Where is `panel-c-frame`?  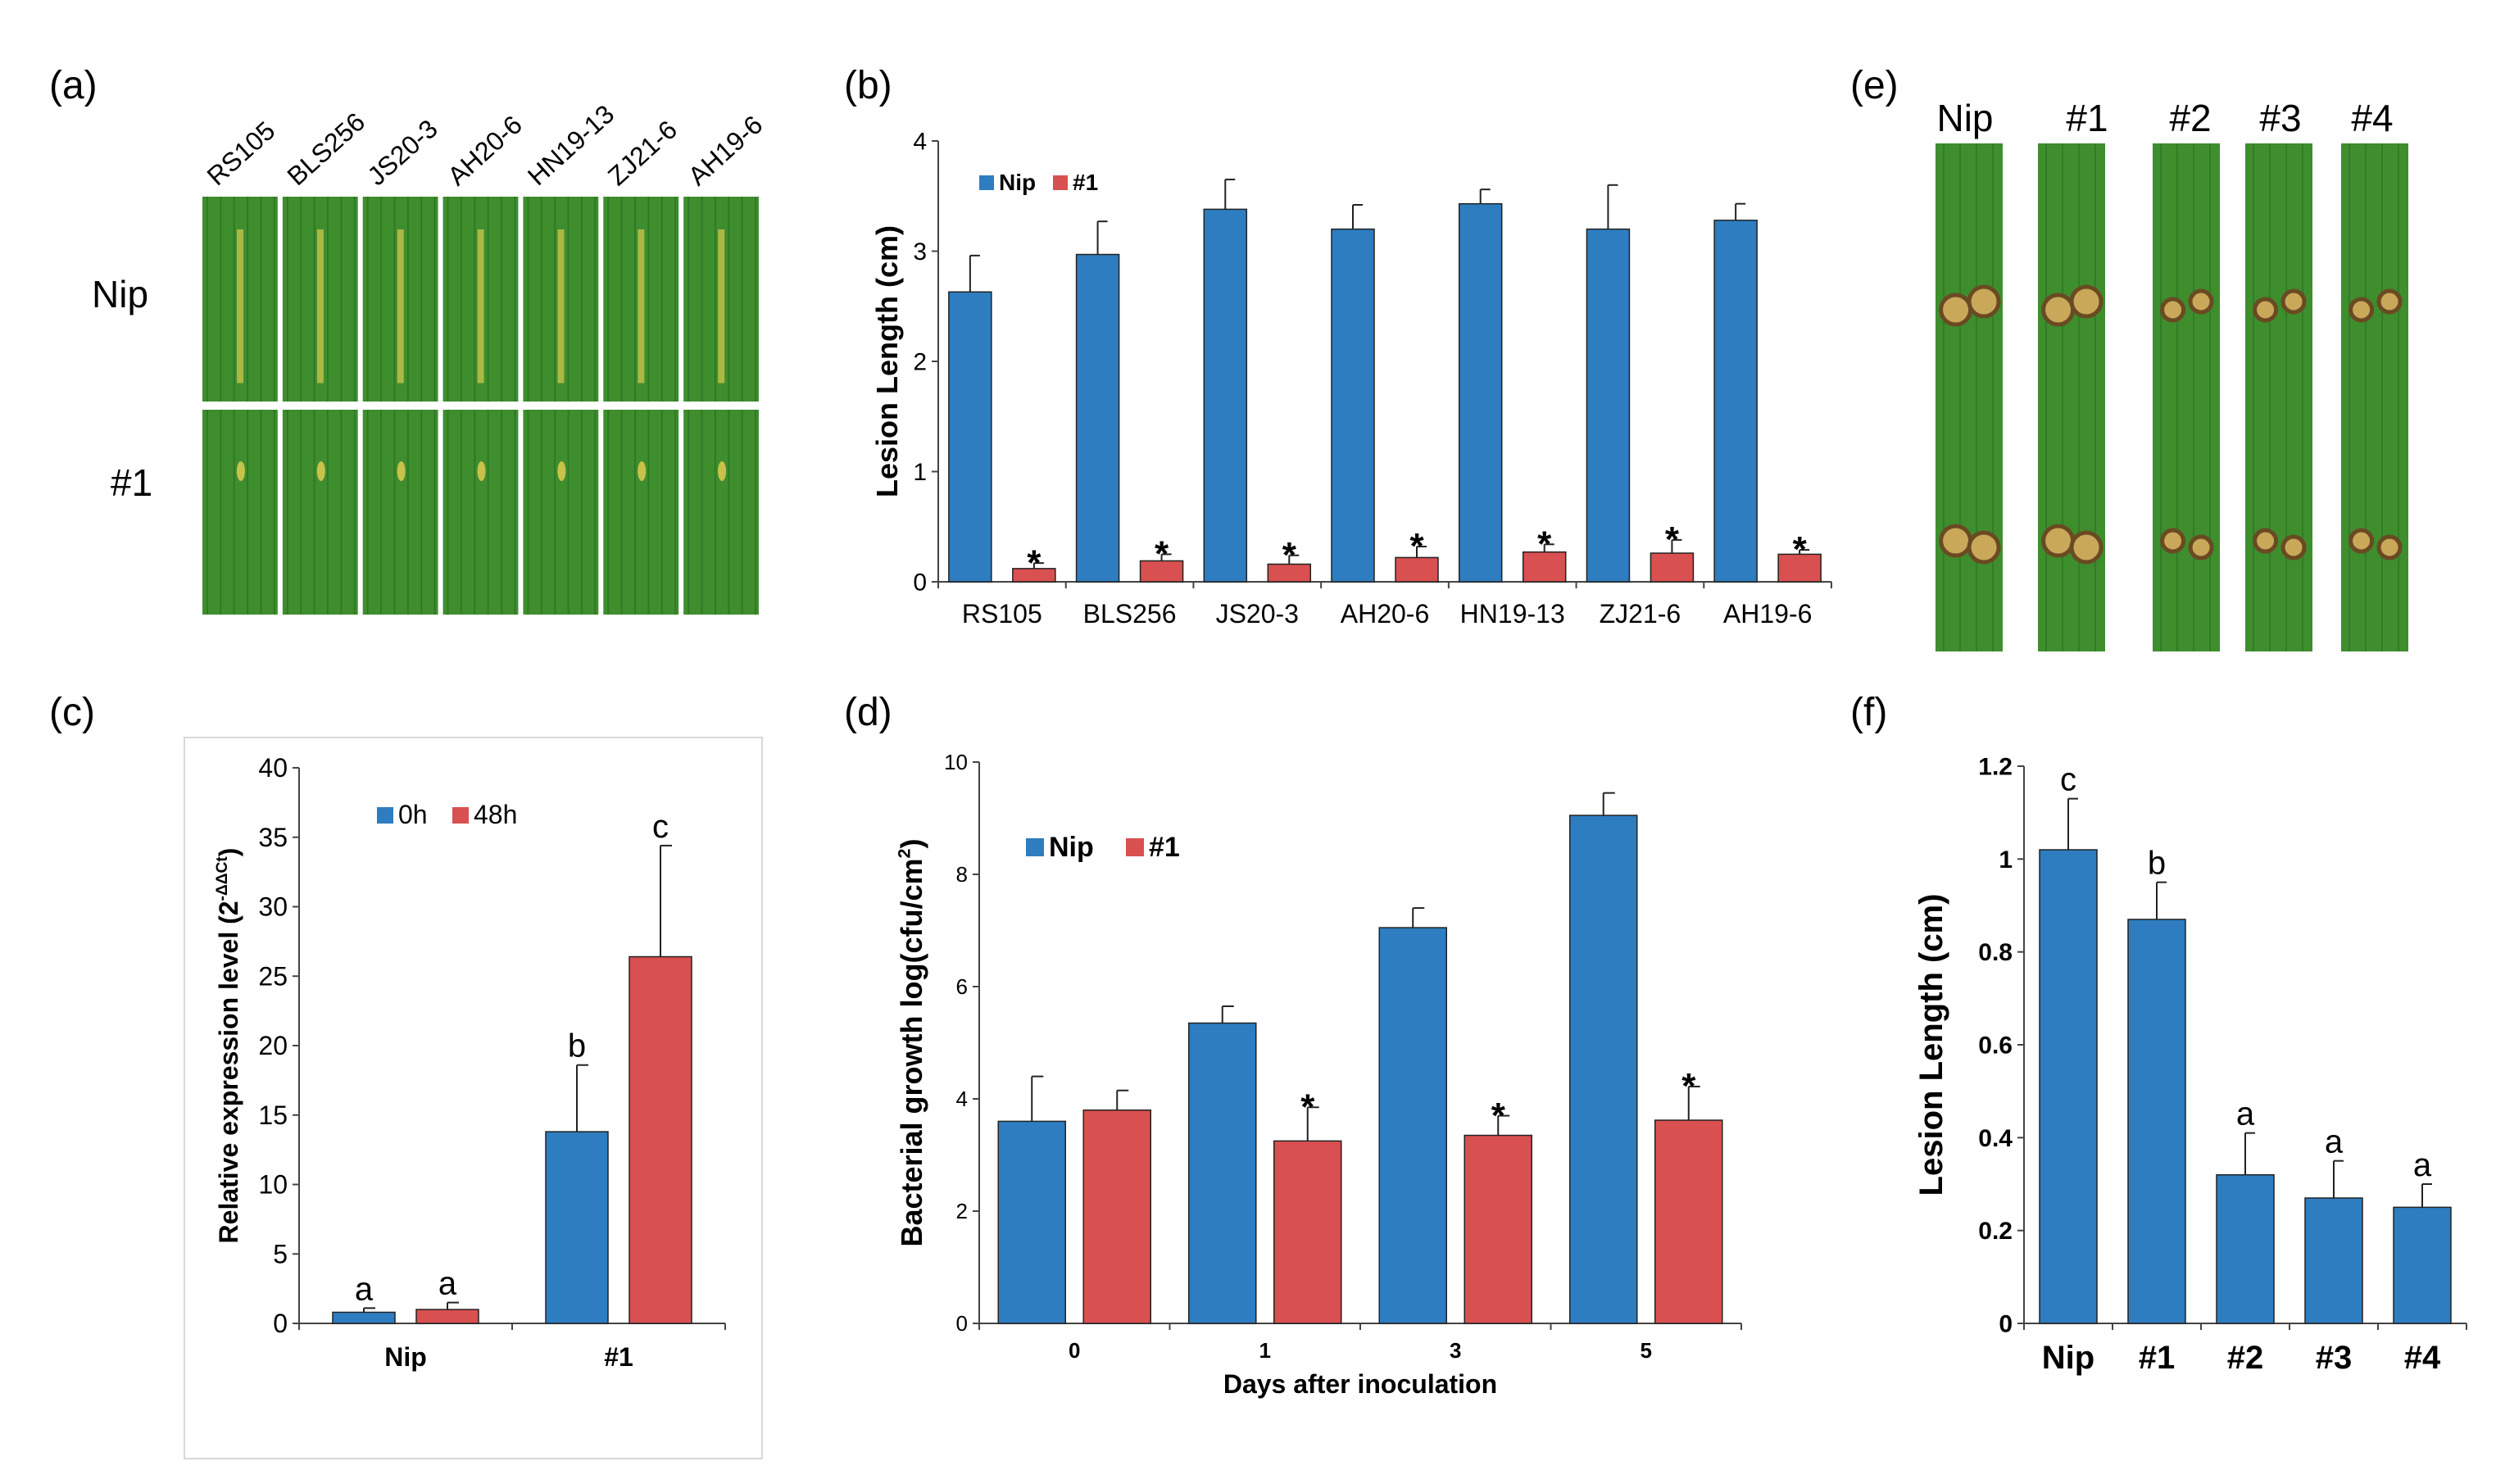 panel-c-frame is located at coordinates (473, 1098).